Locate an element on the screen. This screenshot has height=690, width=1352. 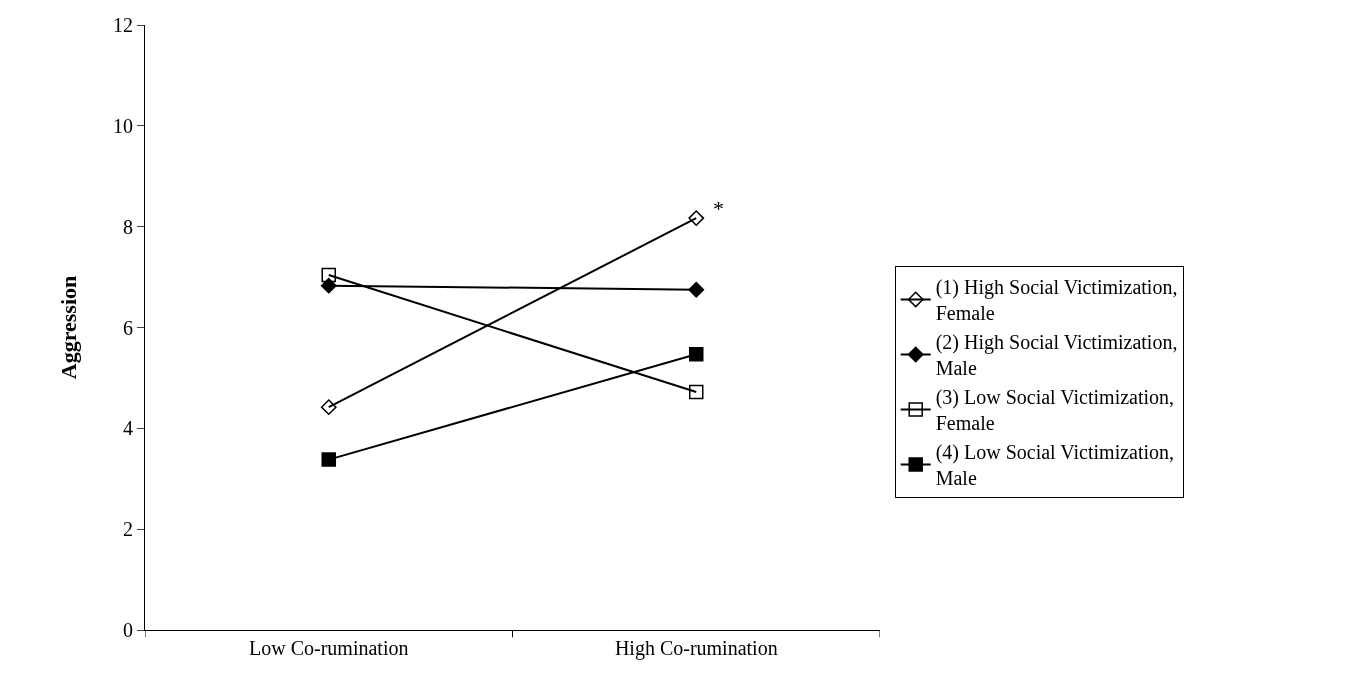
annotation: * is located at coordinates (718, 208).